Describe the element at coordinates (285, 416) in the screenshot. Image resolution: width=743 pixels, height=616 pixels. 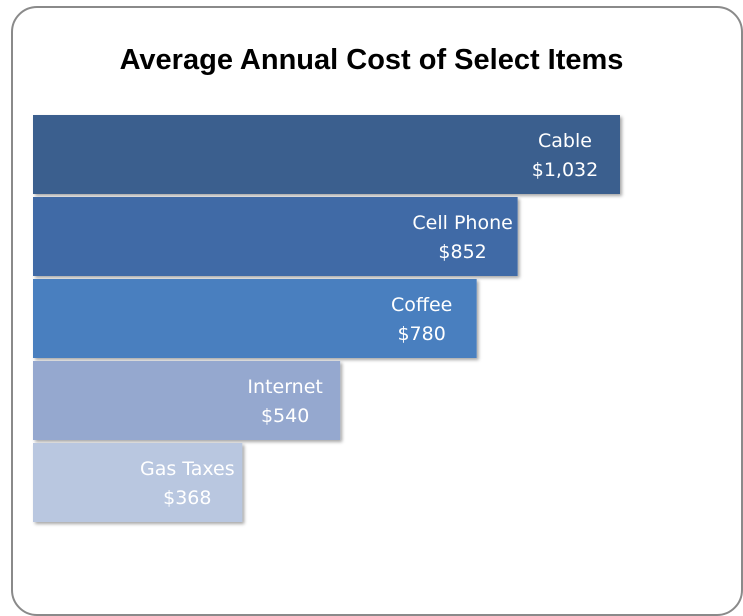
I see `value-label: $540` at that location.